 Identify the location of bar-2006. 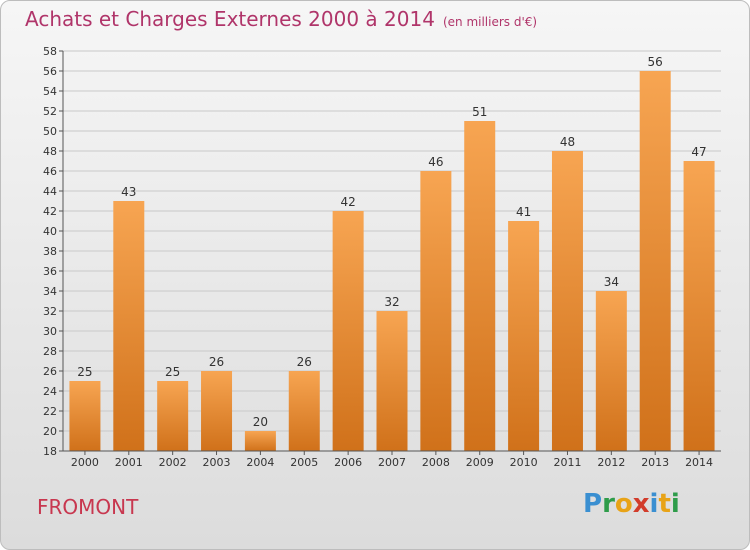
(348, 331).